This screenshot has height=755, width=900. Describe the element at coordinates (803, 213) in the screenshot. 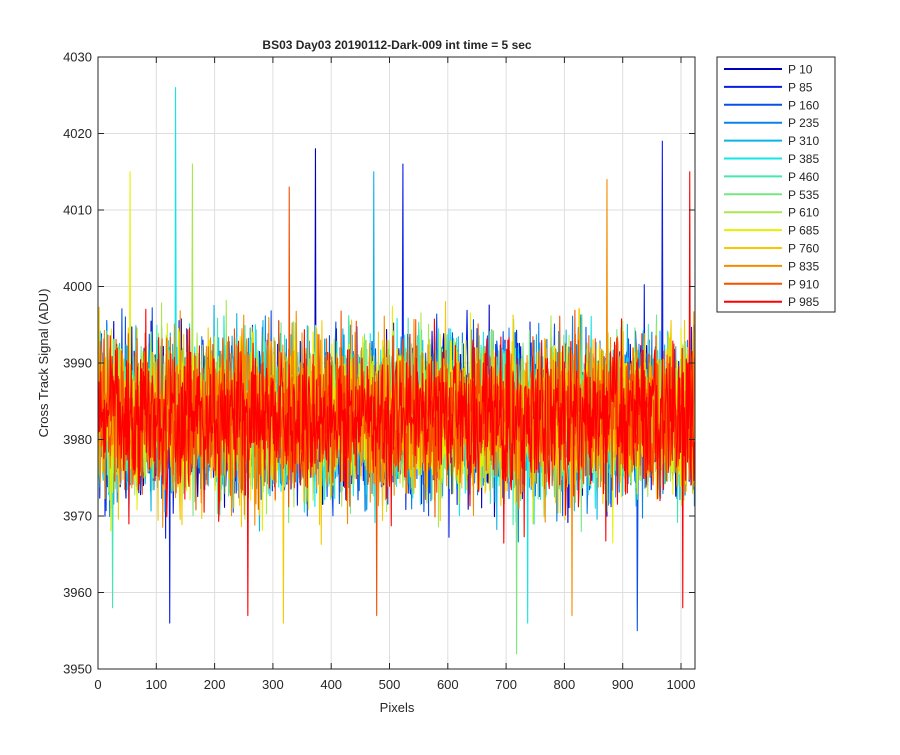

I see `legend-label: P 610` at that location.